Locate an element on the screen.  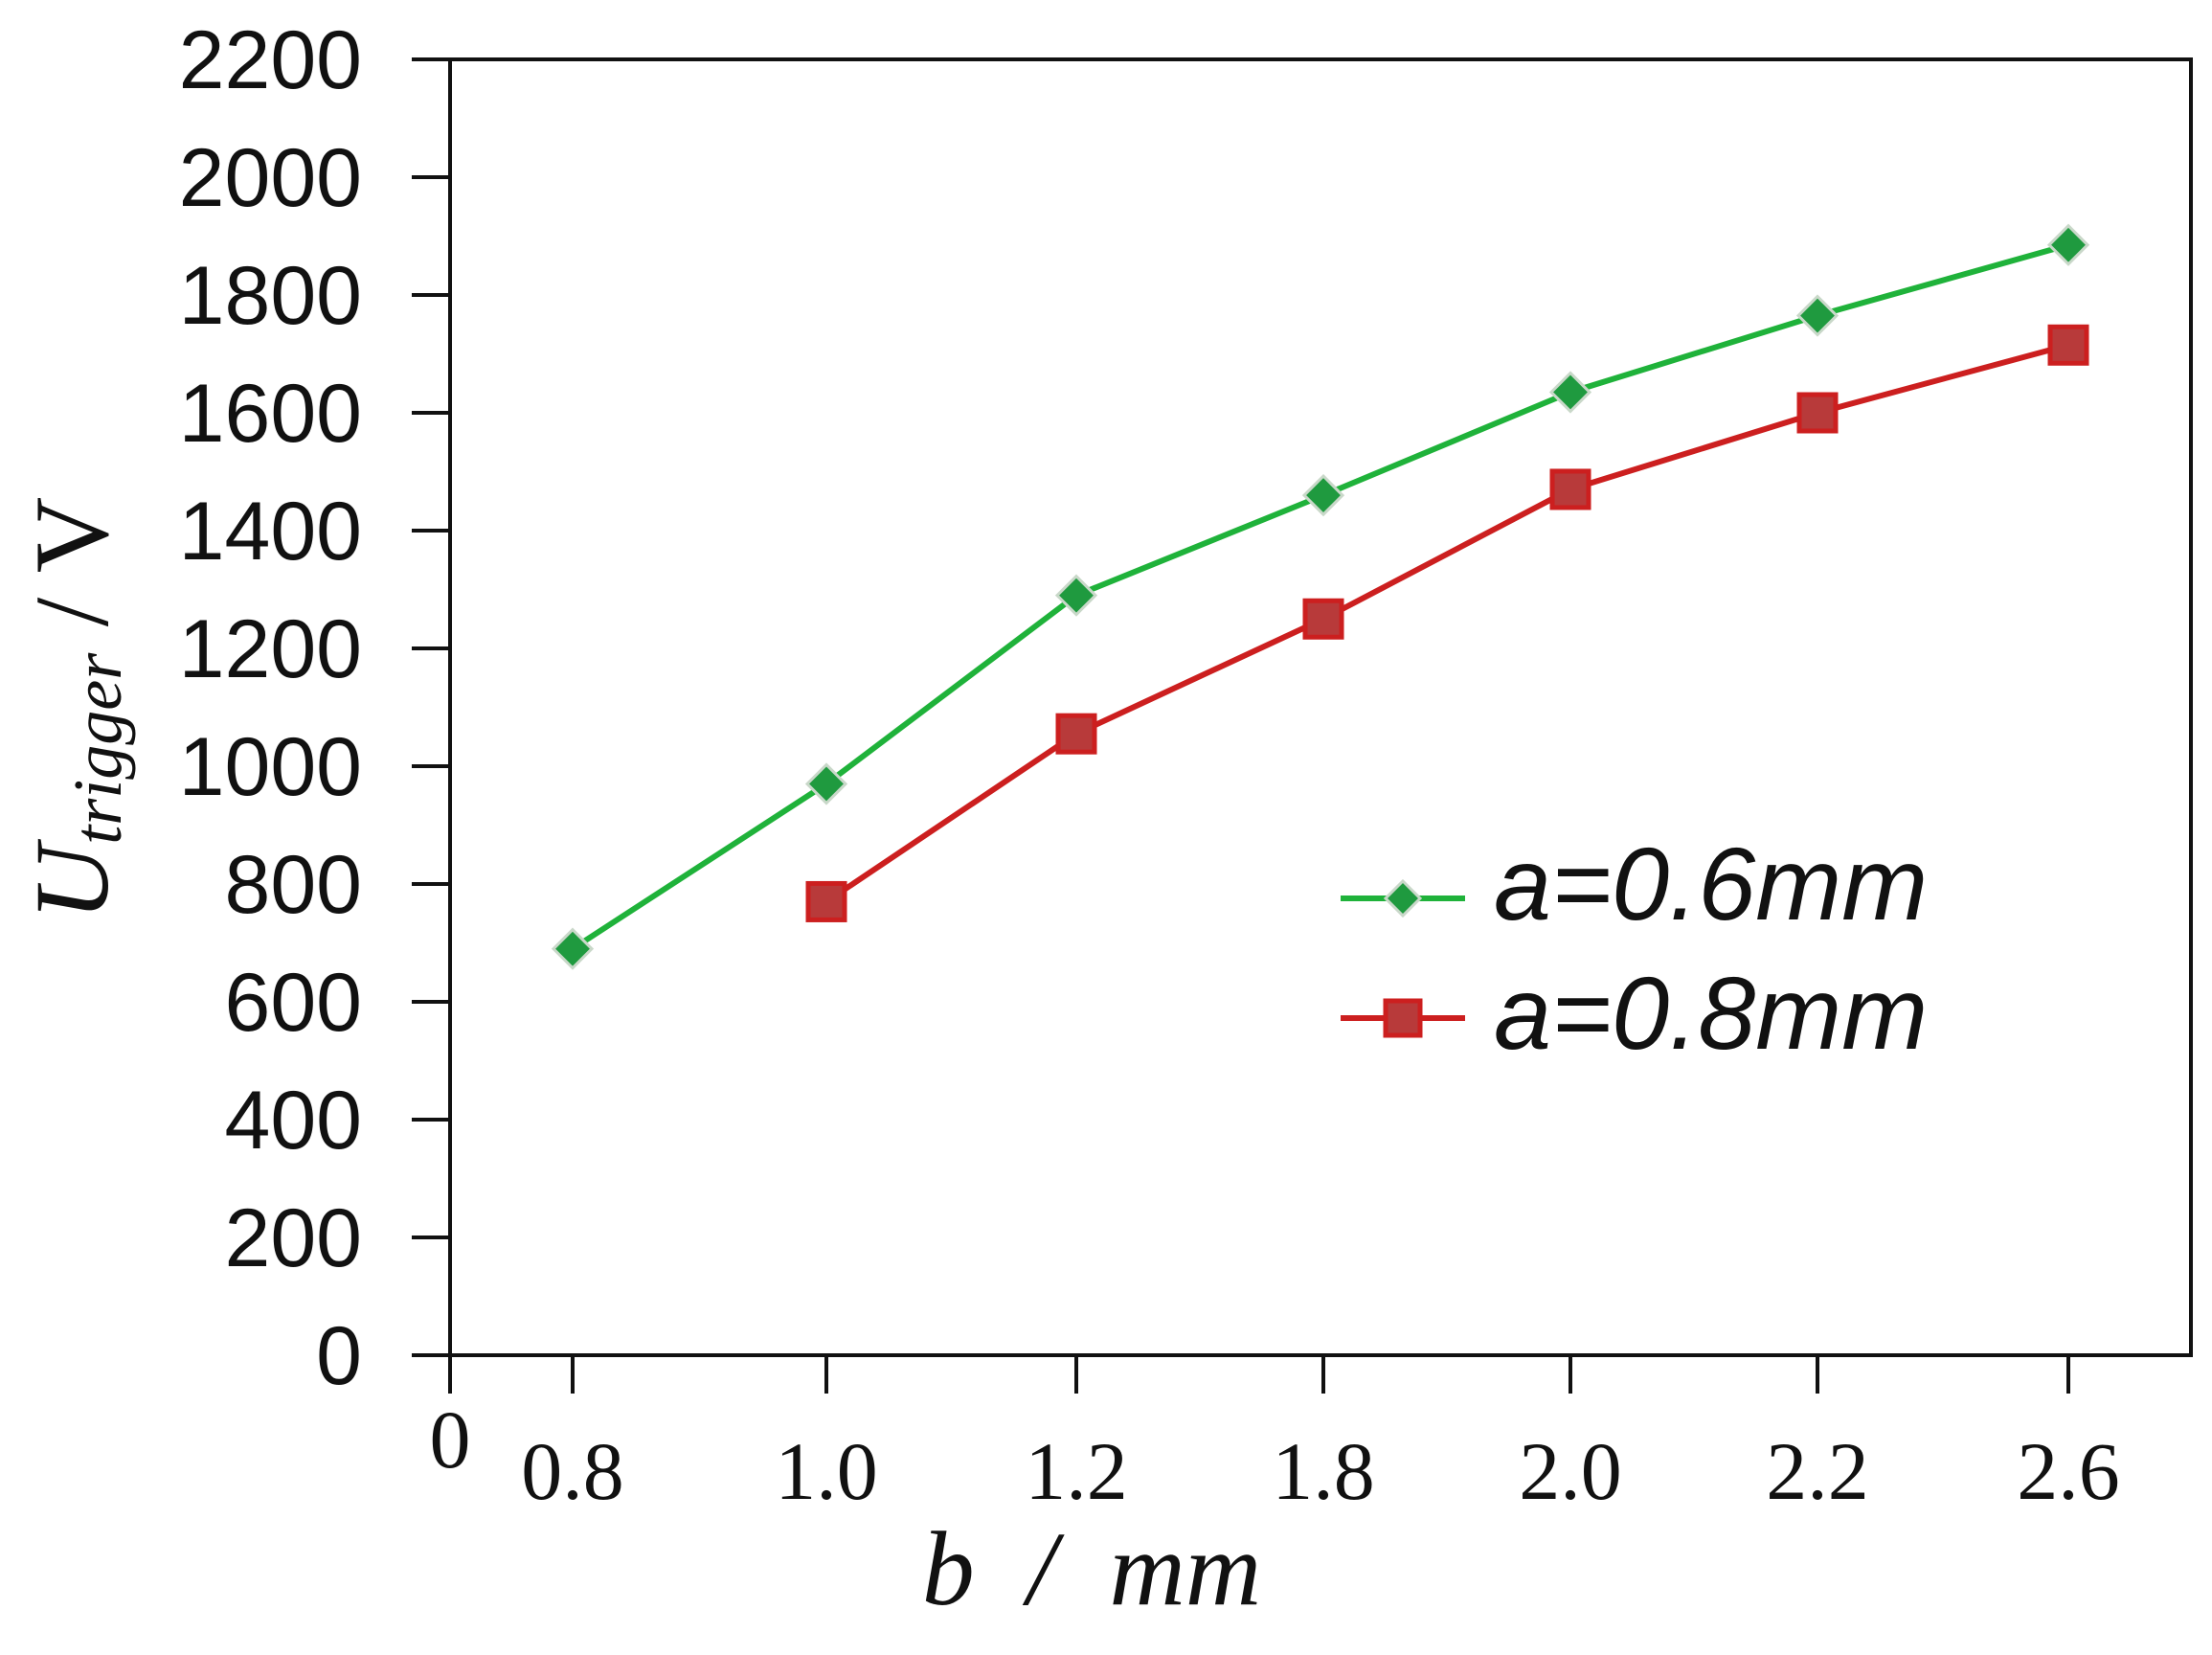
y-axis-title: Utrigger / V is located at coordinates (74, 709).